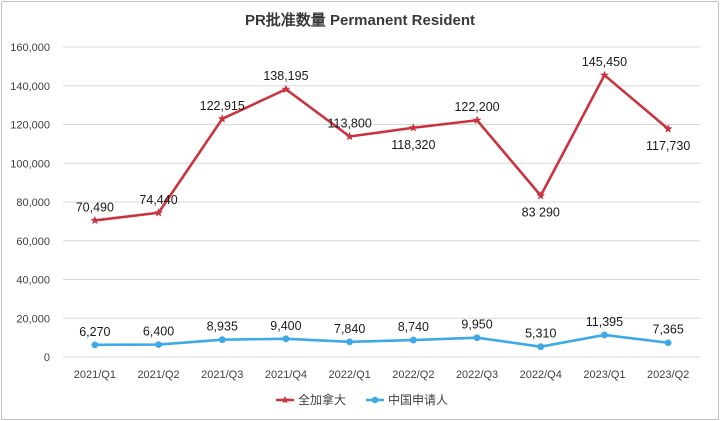  I want to click on data-label: 6,270, so click(94, 332).